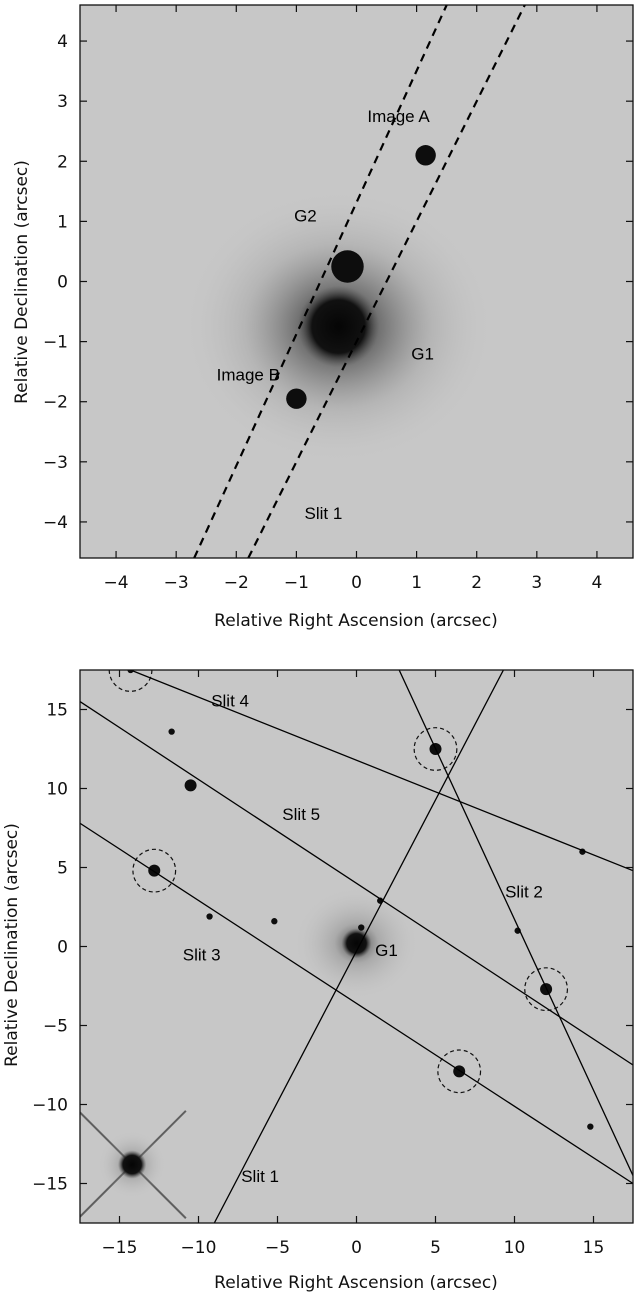 This screenshot has width=639, height=1295. What do you see at coordinates (12, 945) in the screenshot?
I see `bottom-y-axis-title: Relative Declination (arcsec)` at bounding box center [12, 945].